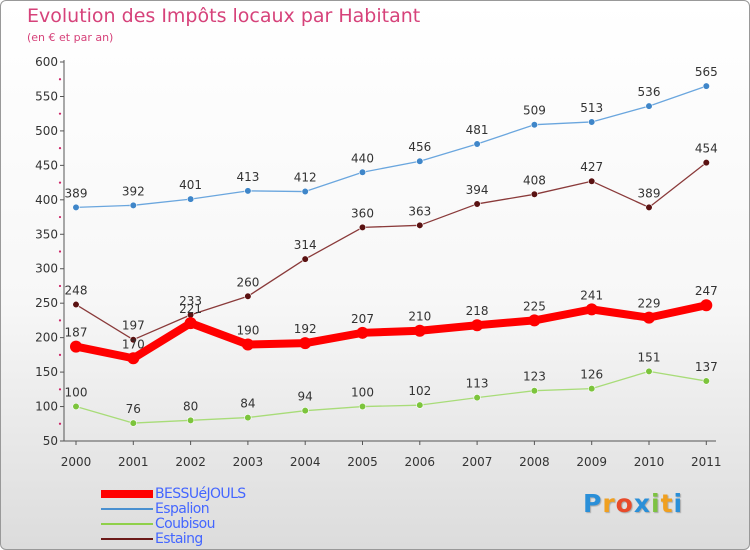 This screenshot has height=550, width=750. What do you see at coordinates (127, 524) in the screenshot?
I see `legend-swatch-coubisou` at bounding box center [127, 524].